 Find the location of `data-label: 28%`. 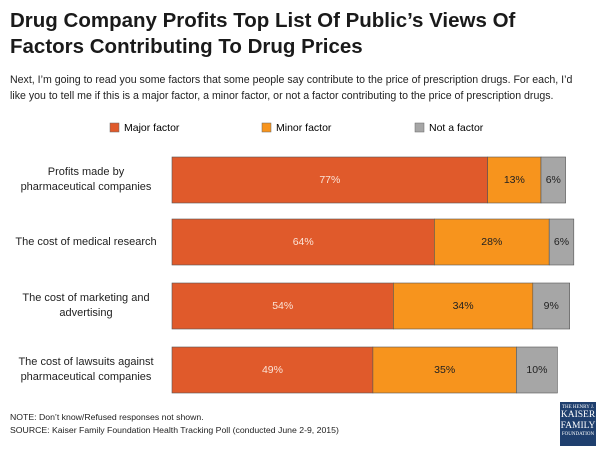

data-label: 28% is located at coordinates (491, 242).